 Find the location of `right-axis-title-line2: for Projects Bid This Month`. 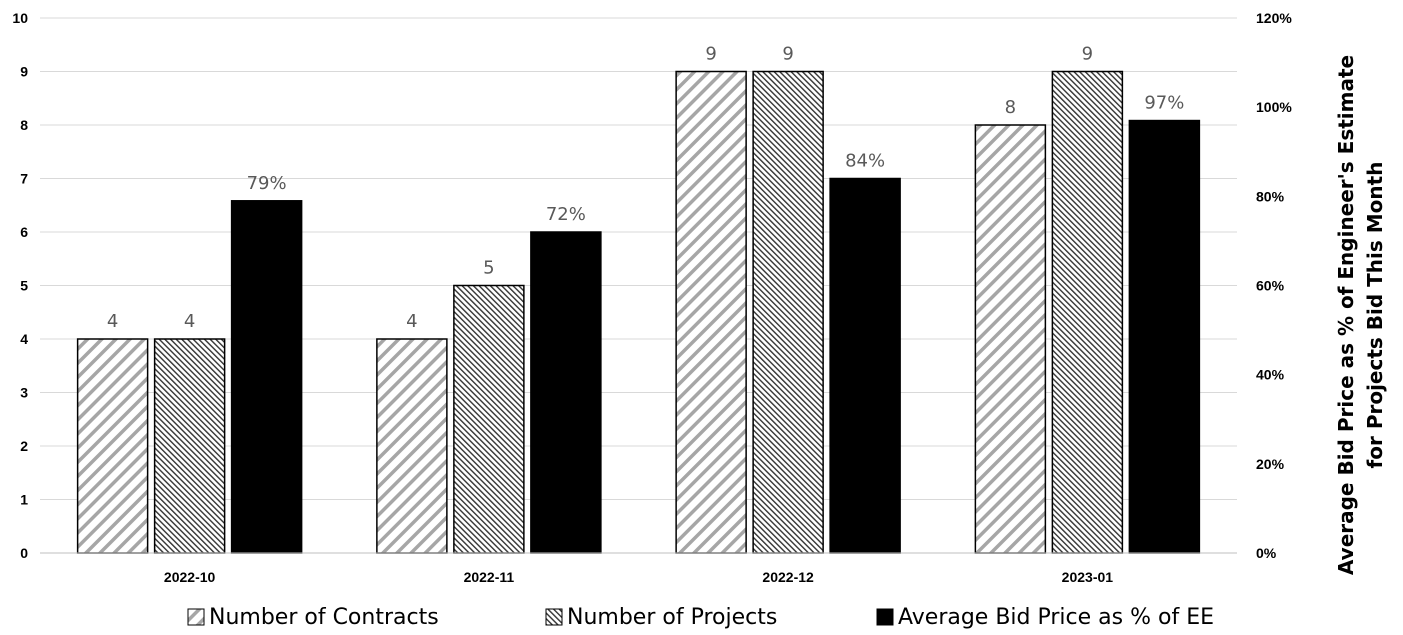

right-axis-title-line2: for Projects Bid This Month is located at coordinates (1375, 315).